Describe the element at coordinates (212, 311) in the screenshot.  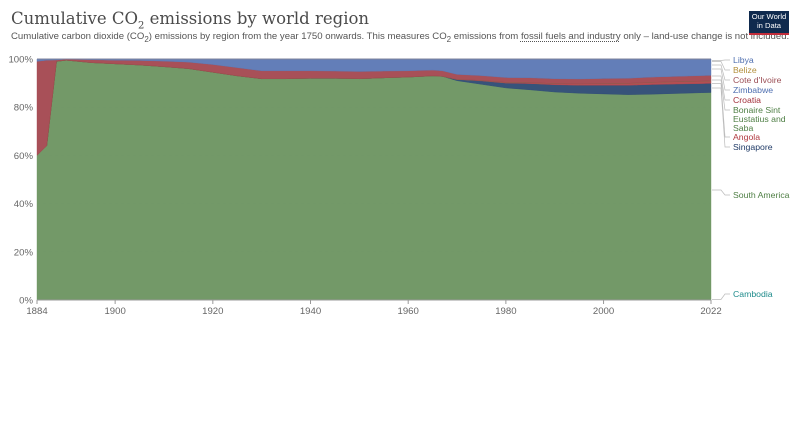
I see `x-tick-label: 1920` at that location.